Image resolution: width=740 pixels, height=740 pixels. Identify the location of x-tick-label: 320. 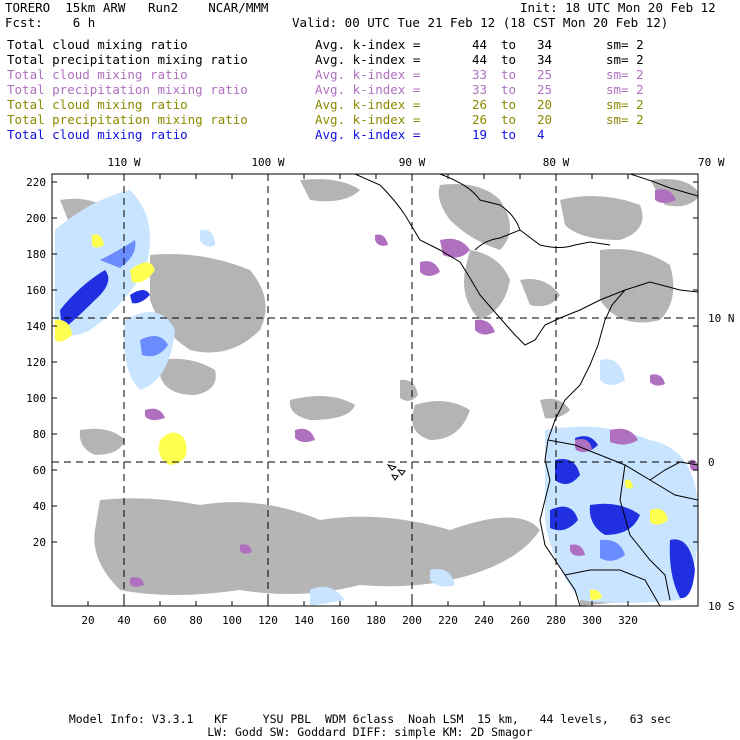
(628, 620).